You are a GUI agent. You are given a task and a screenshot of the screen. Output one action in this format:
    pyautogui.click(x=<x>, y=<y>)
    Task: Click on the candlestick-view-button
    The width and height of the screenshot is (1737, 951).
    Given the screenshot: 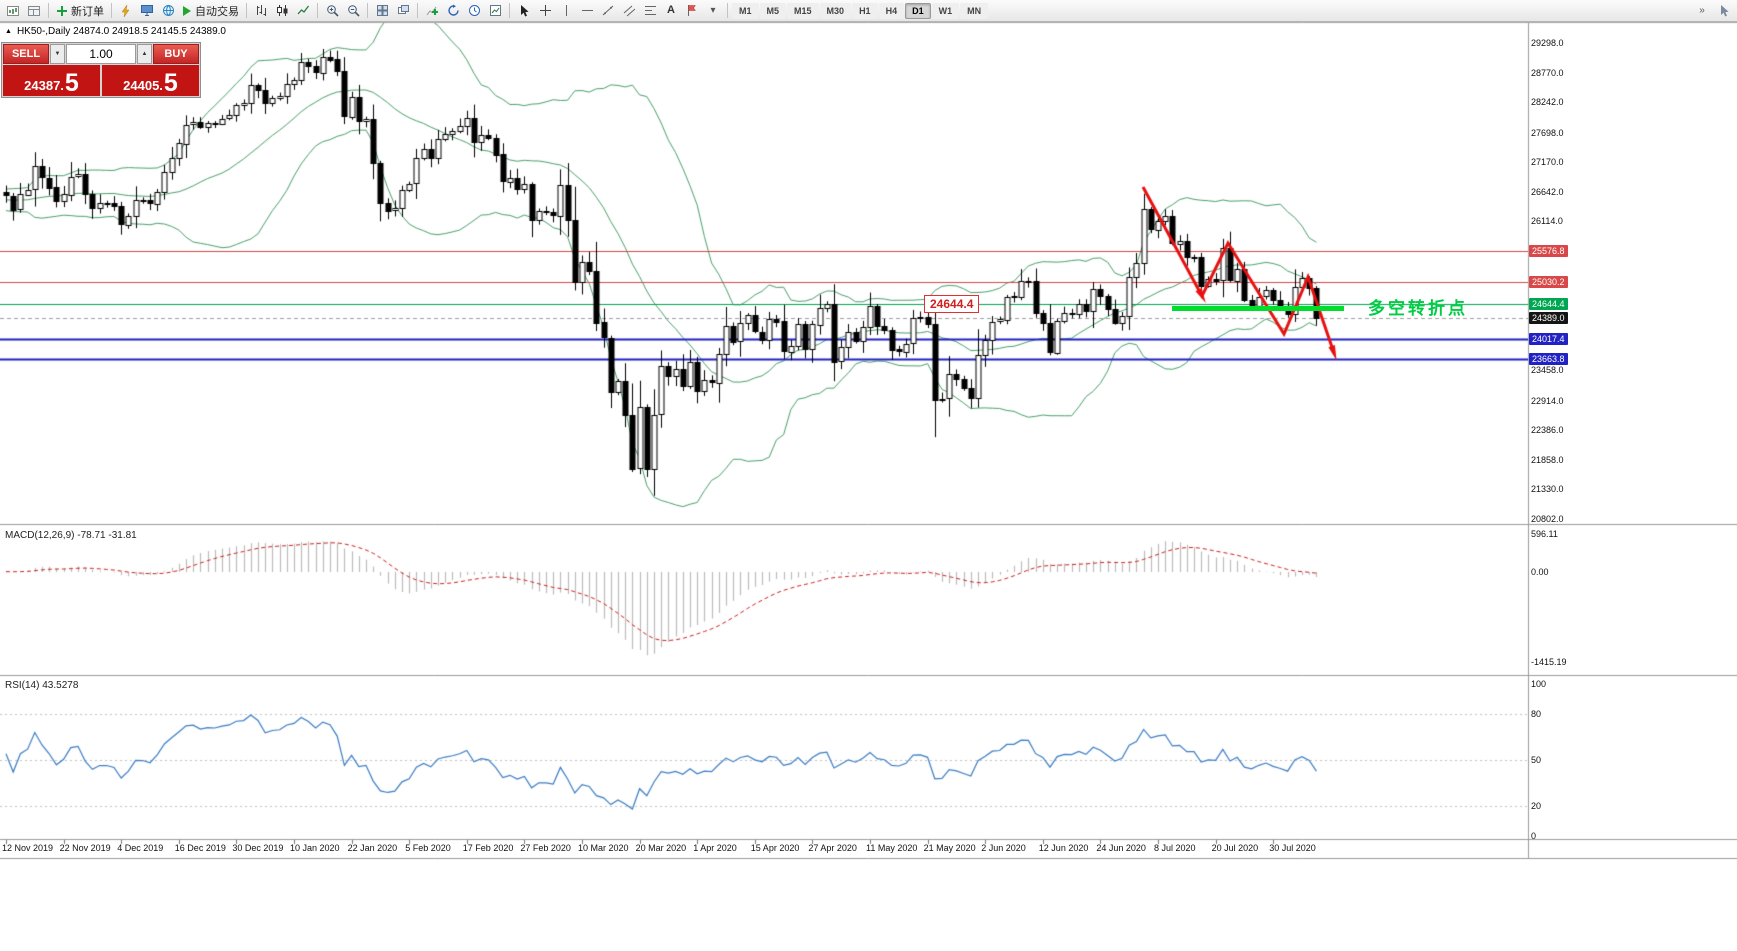 What is the action you would take?
    pyautogui.click(x=282, y=11)
    